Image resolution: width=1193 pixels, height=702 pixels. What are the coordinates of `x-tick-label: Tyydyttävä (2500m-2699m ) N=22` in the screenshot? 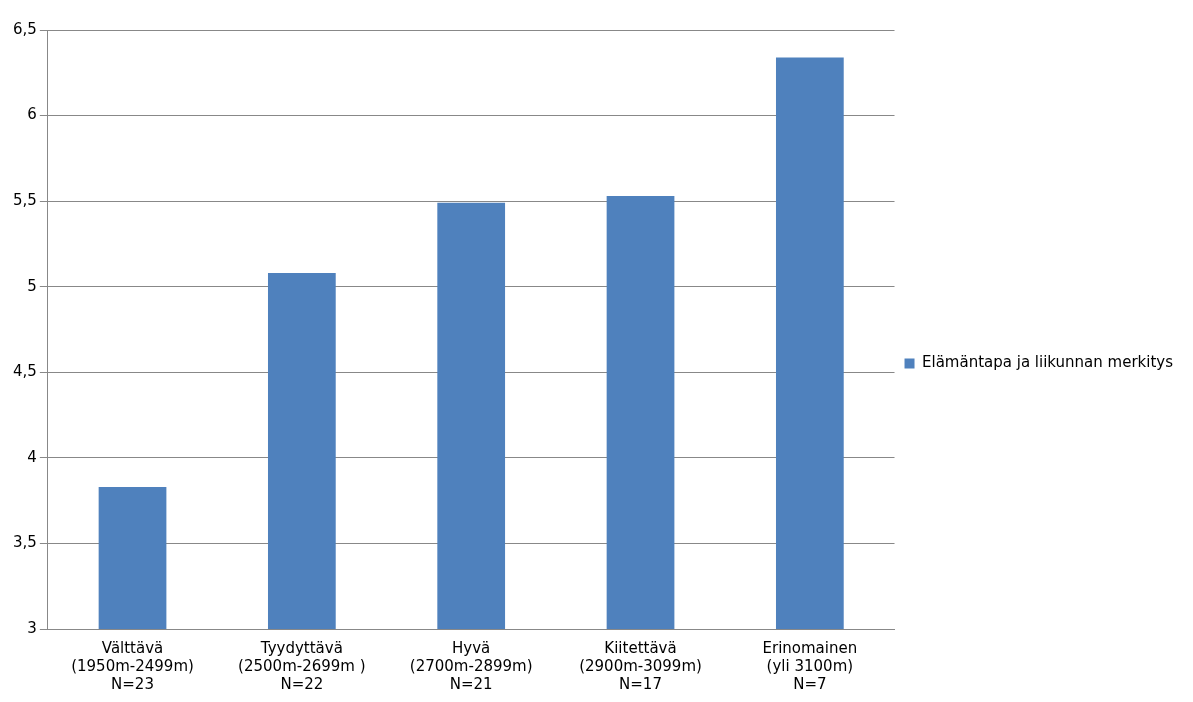 It's located at (302, 665).